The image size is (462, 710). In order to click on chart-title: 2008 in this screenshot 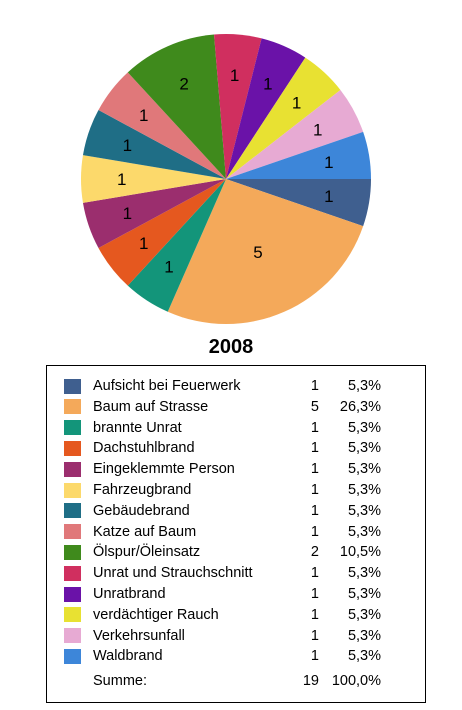, I will do `click(231, 347)`.